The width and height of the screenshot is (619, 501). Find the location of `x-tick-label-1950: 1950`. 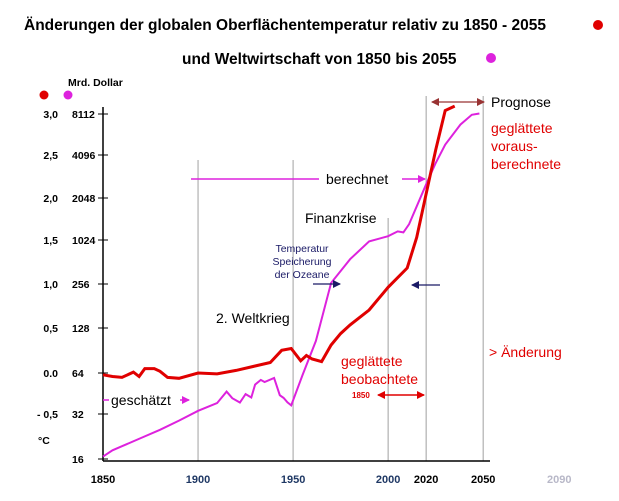

x-tick-label-1950: 1950 is located at coordinates (293, 480).